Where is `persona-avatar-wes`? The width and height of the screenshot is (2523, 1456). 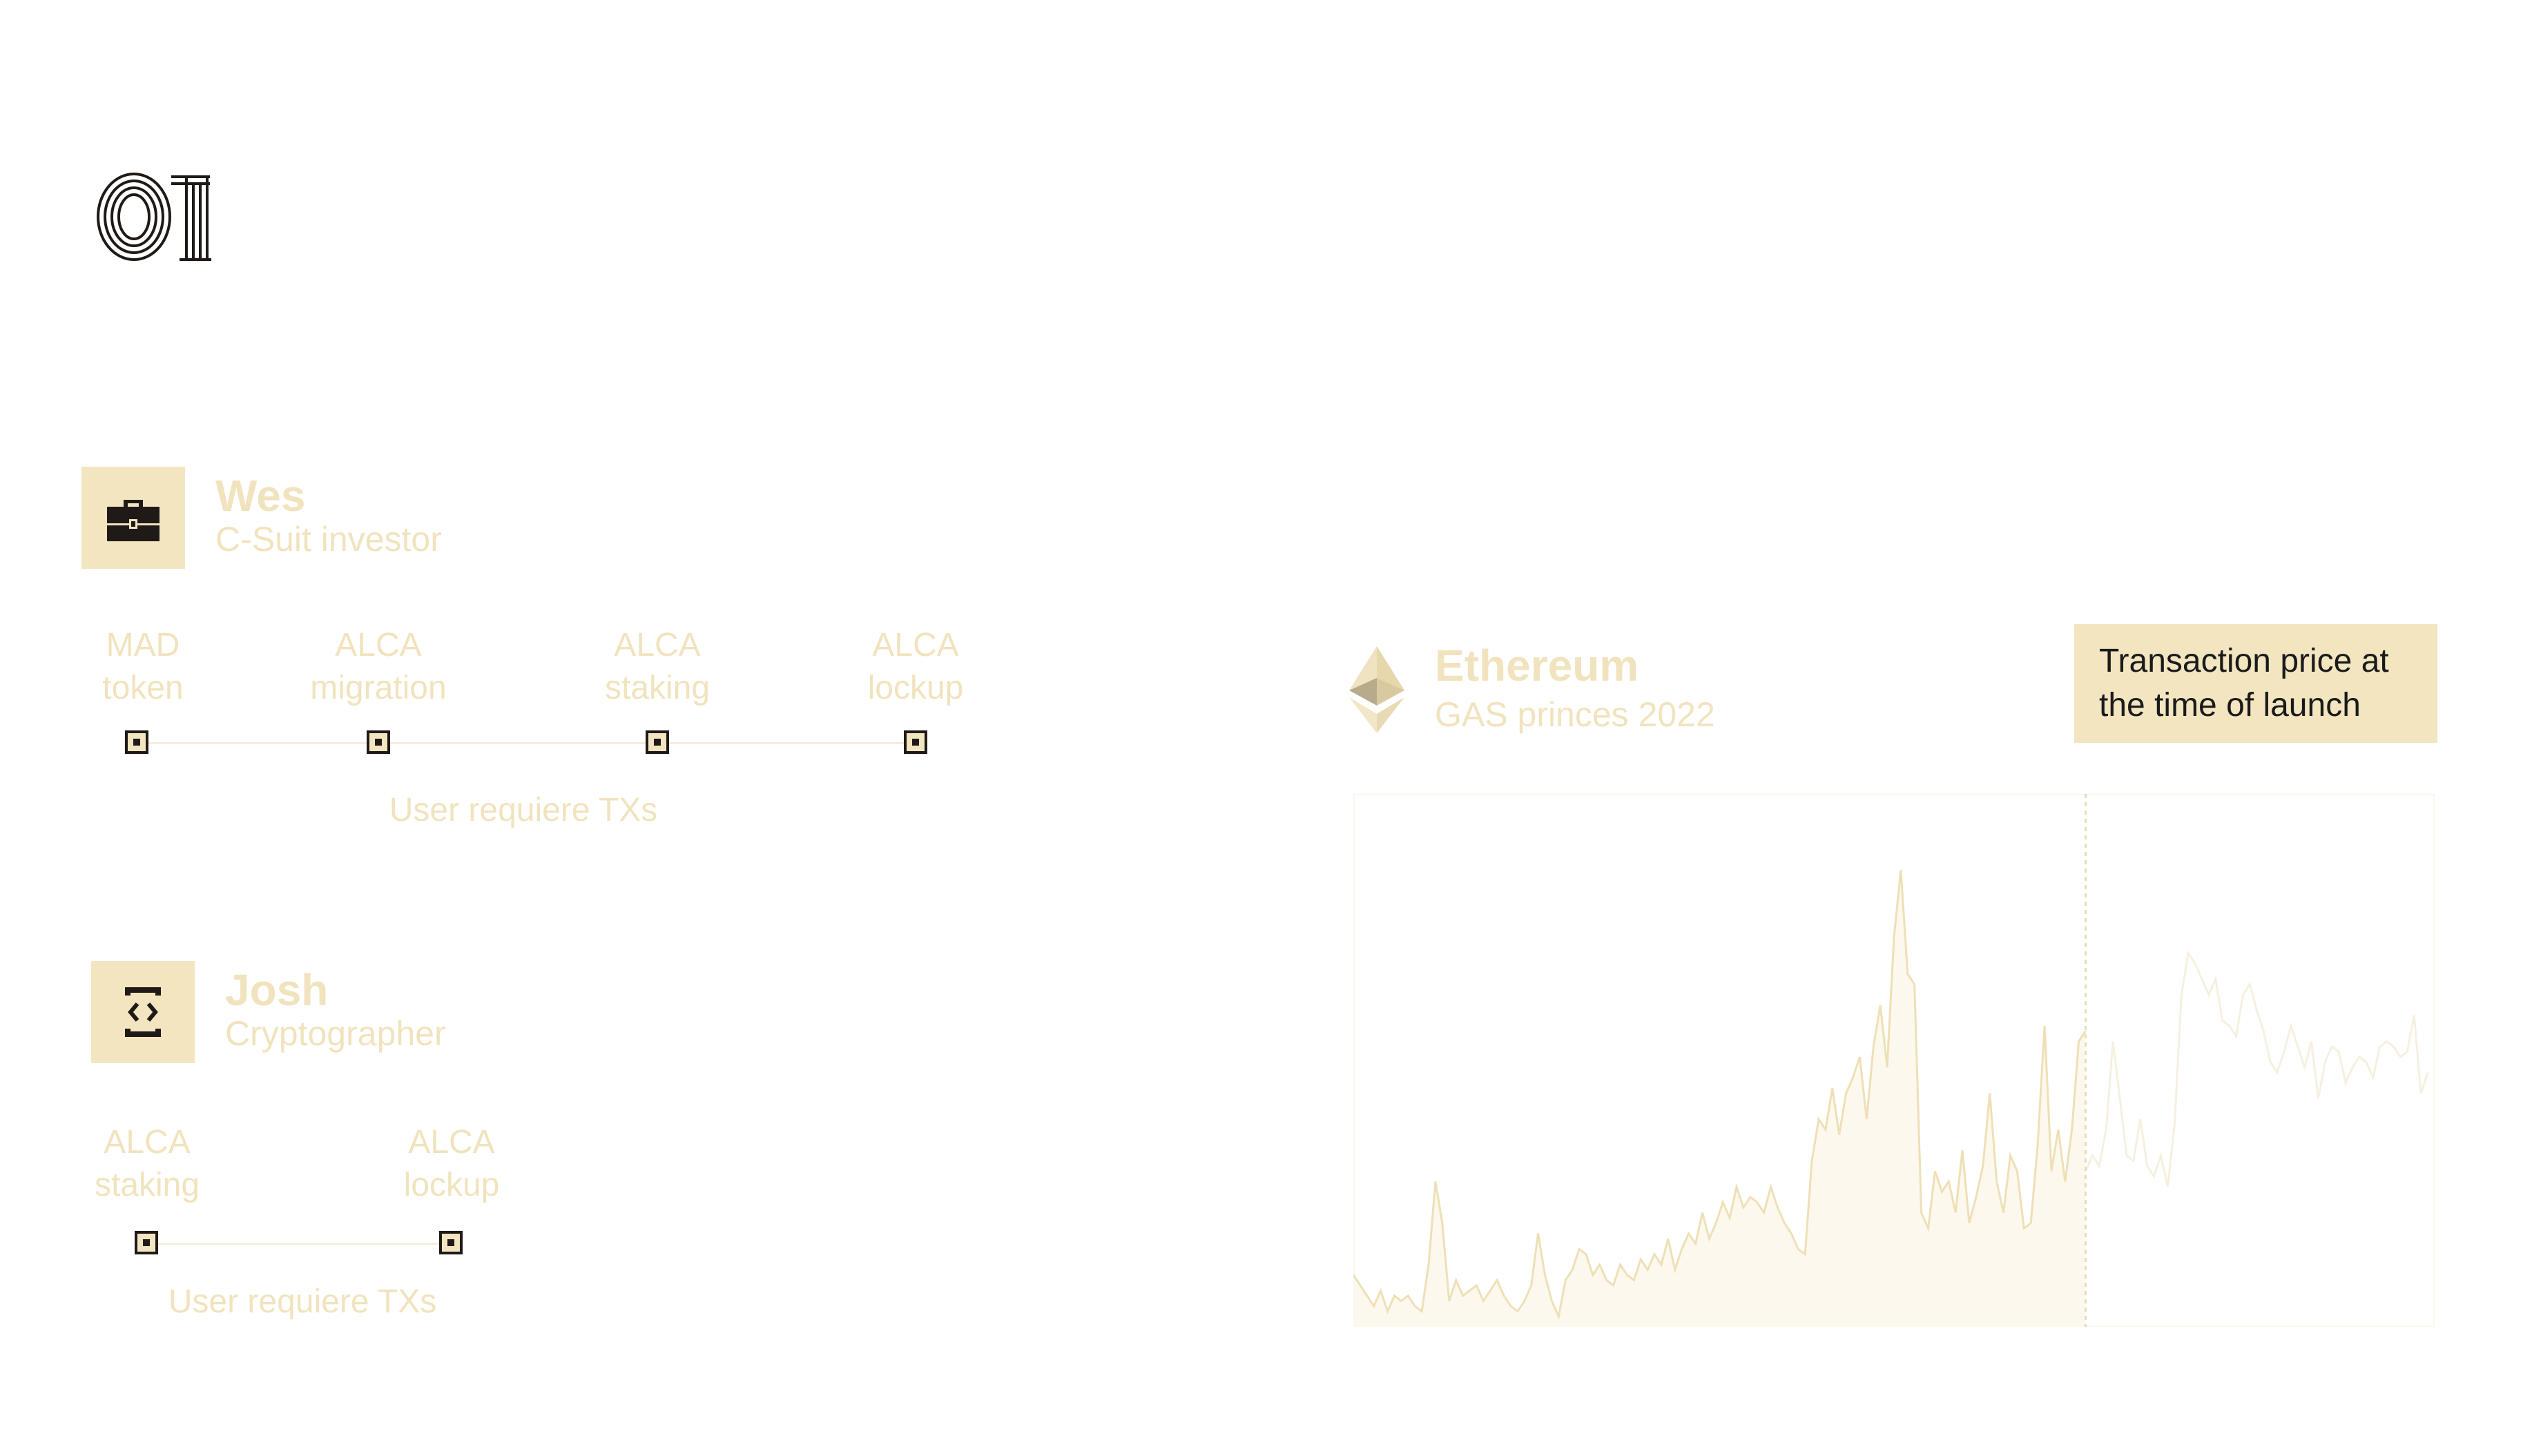
persona-avatar-wes is located at coordinates (133, 518).